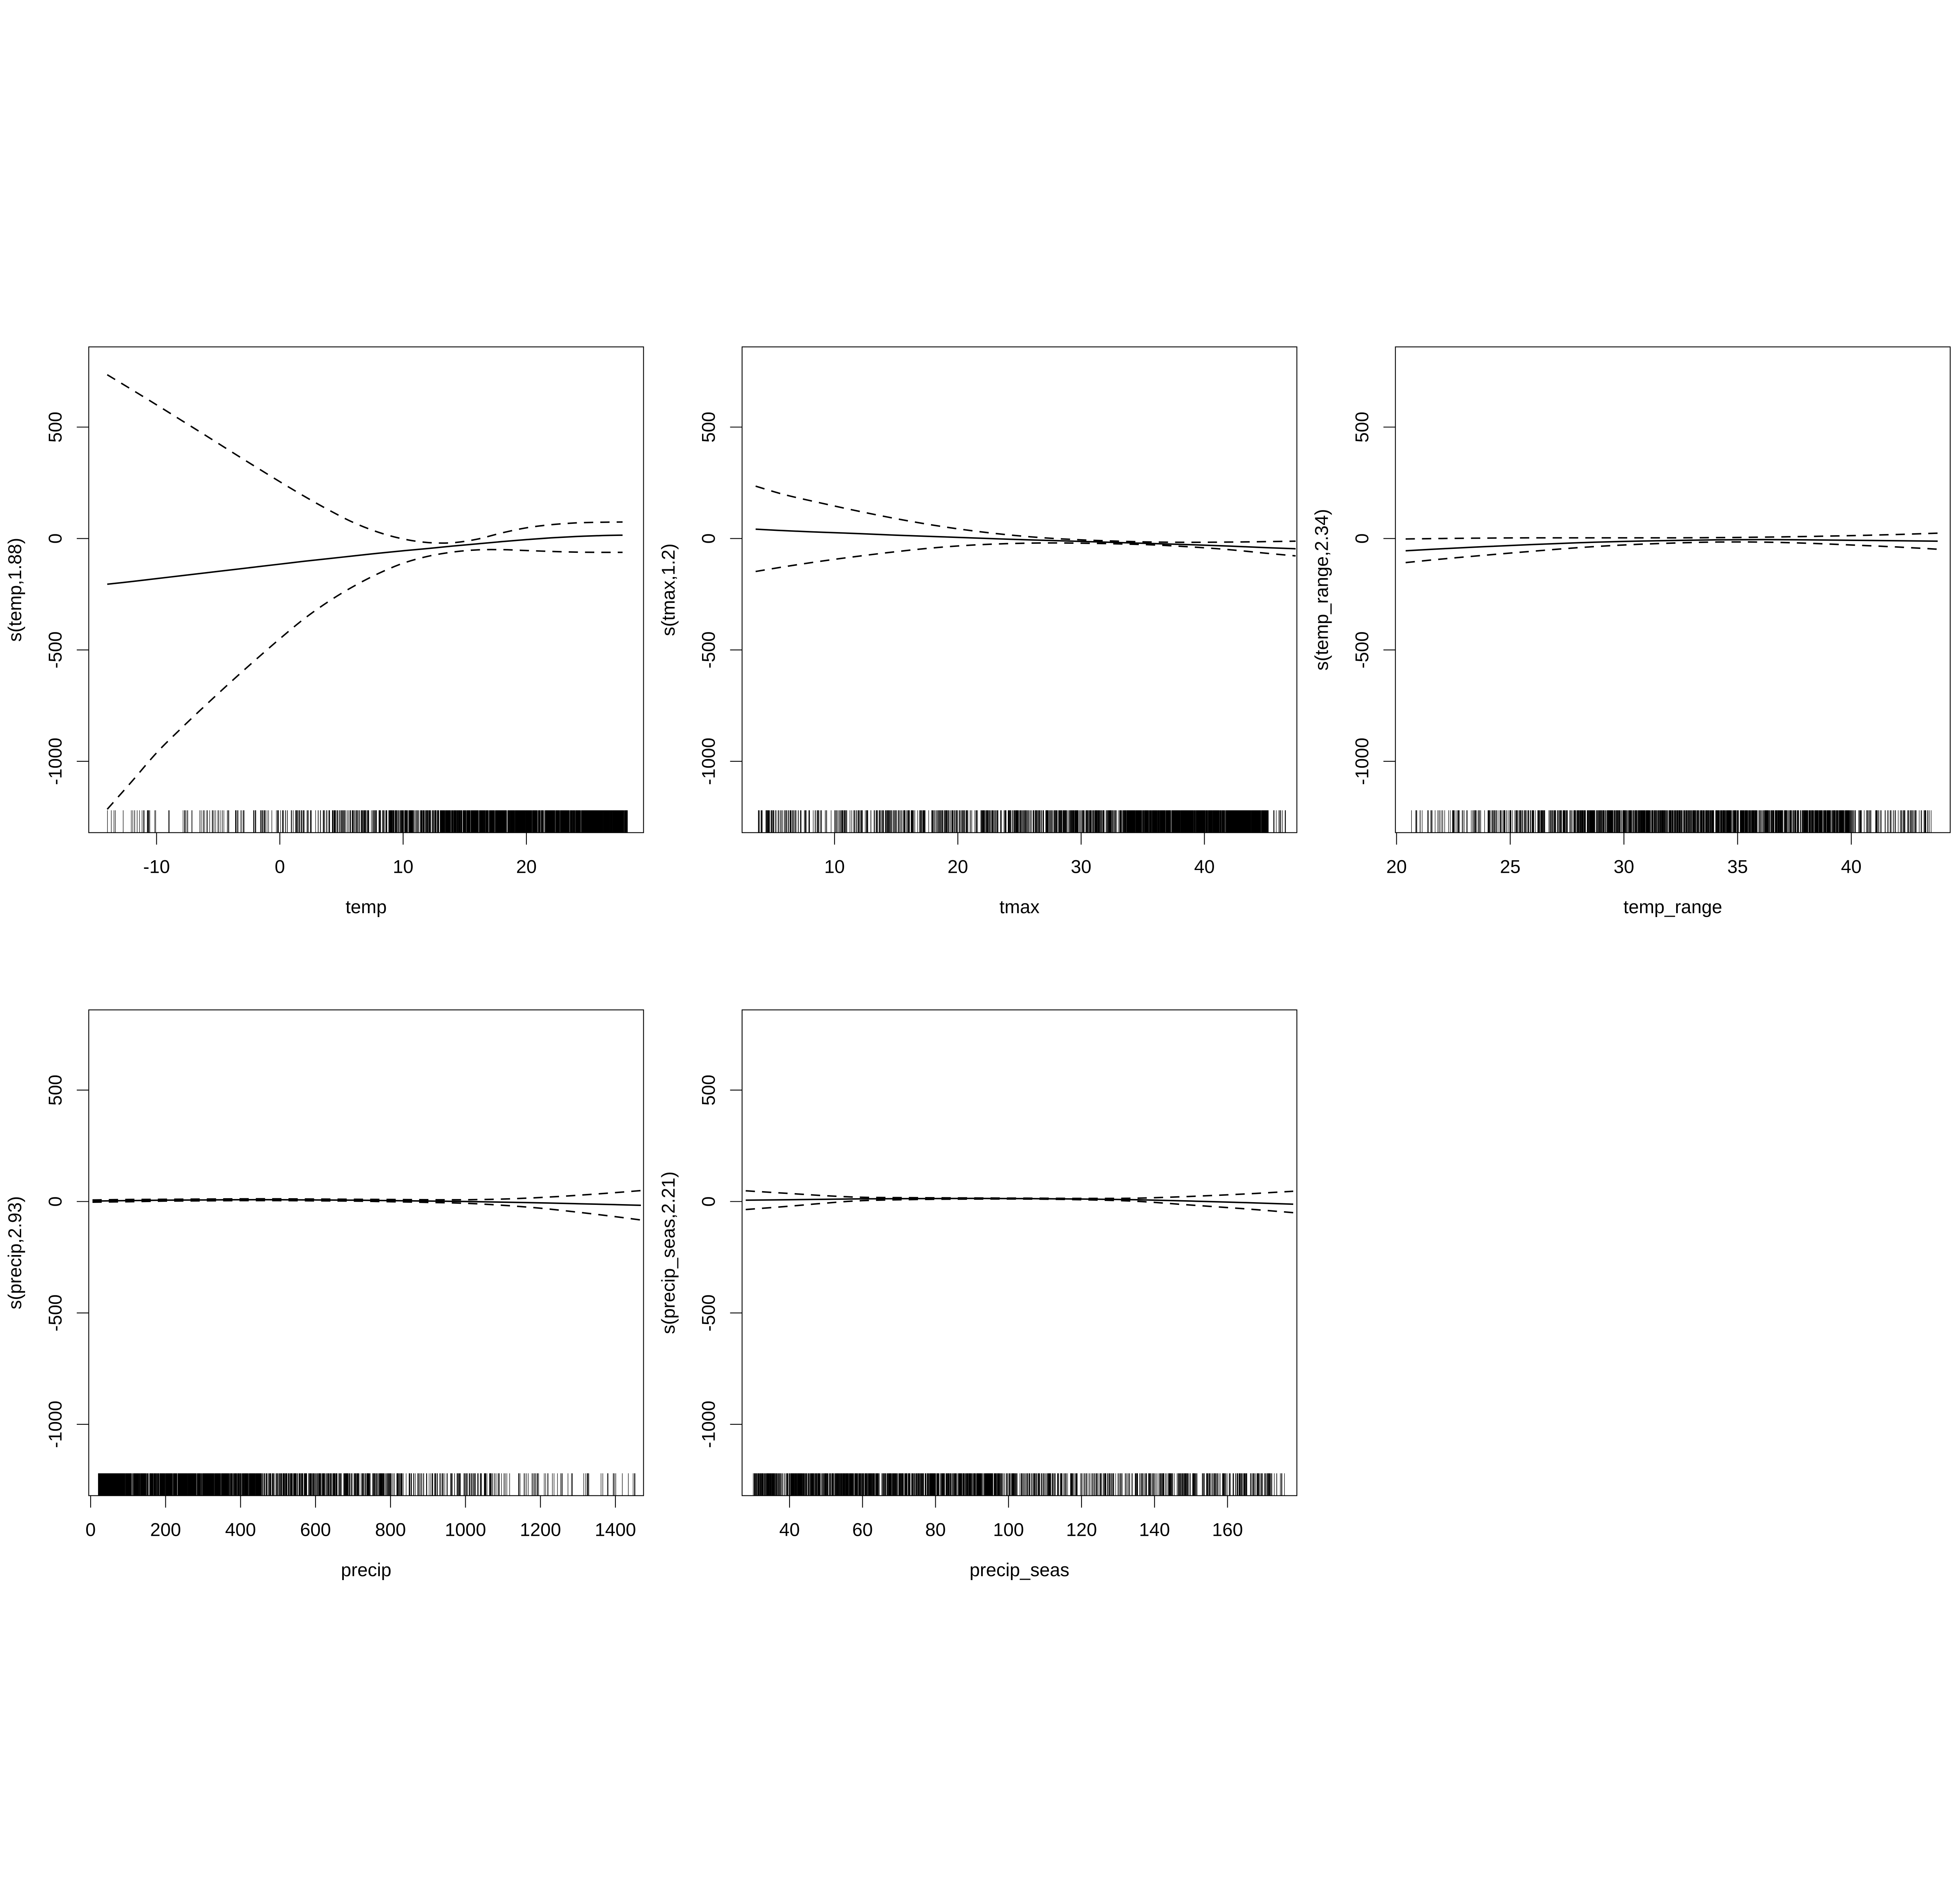  What do you see at coordinates (862, 1529) in the screenshot?
I see `x-axis-tick-label: 60` at bounding box center [862, 1529].